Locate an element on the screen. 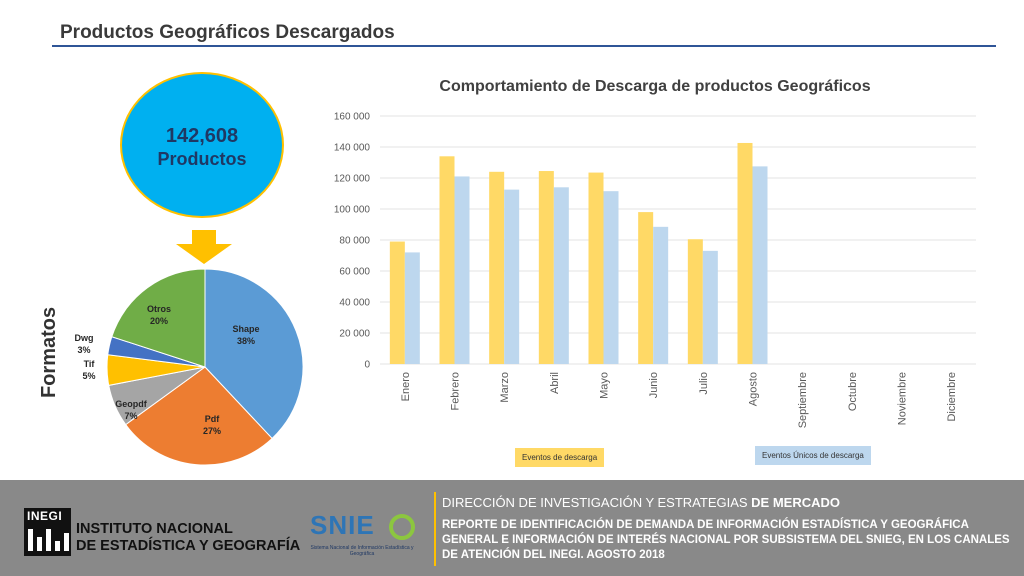 The image size is (1024, 576). x-tick-label: Mayo is located at coordinates (605, 385).